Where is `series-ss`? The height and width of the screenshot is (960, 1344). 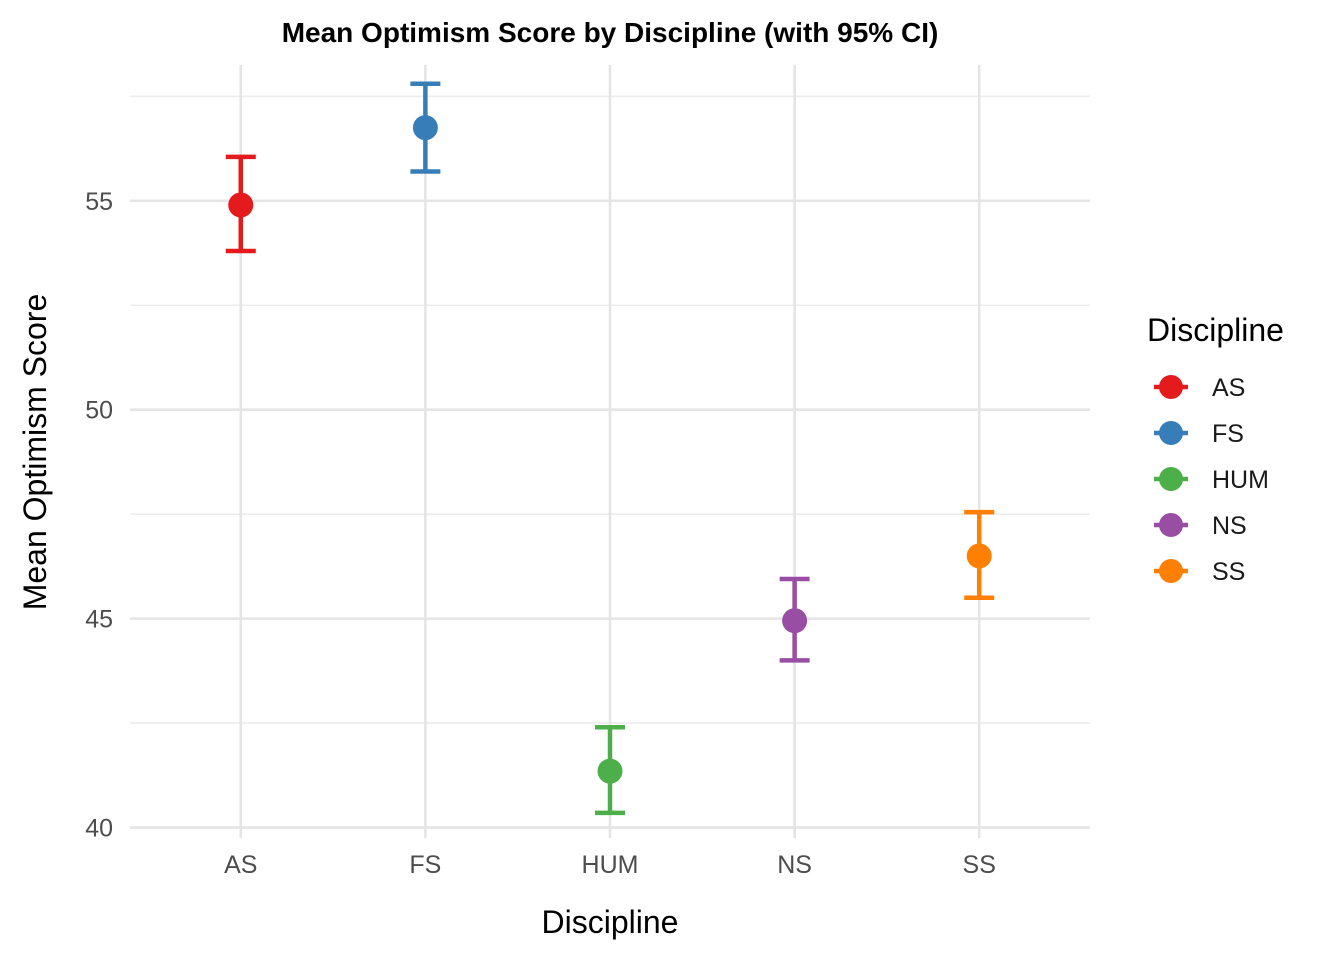 series-ss is located at coordinates (979, 554).